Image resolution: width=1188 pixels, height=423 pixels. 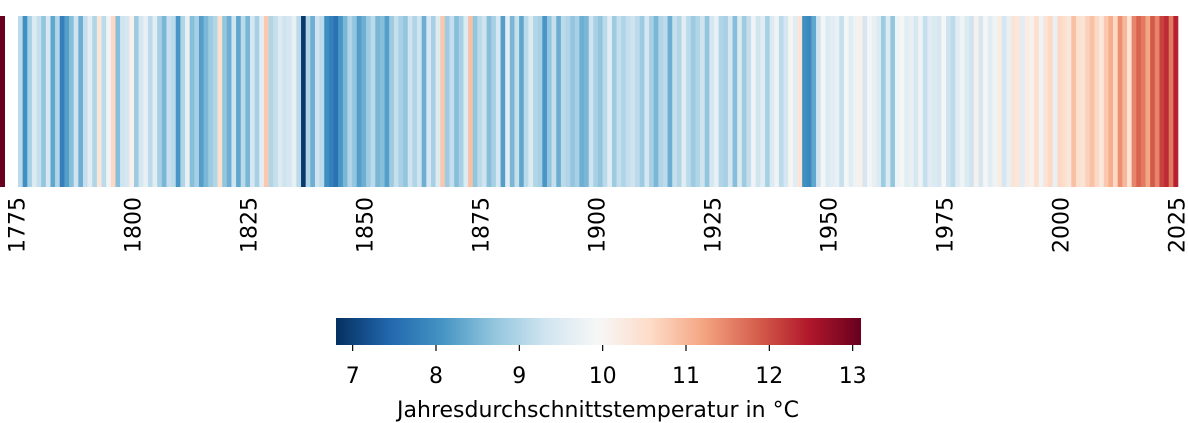 I want to click on stripe-1982, so click(x=981, y=101).